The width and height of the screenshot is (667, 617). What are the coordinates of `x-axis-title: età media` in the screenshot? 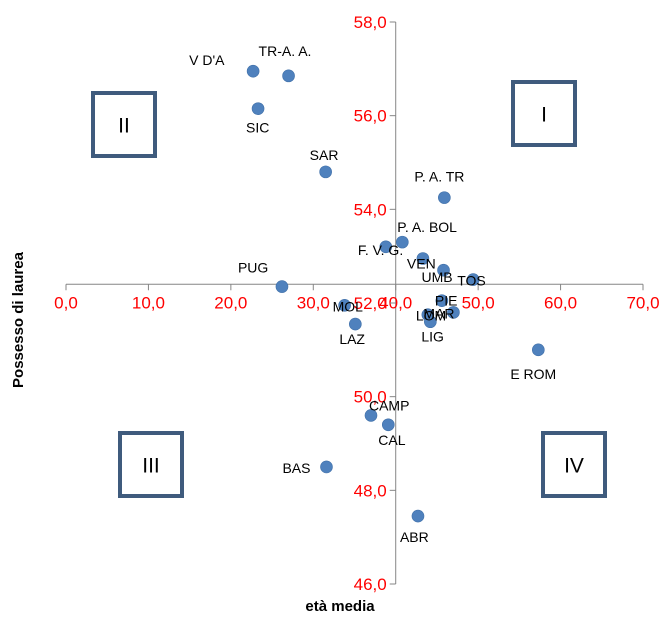 It's located at (340, 606).